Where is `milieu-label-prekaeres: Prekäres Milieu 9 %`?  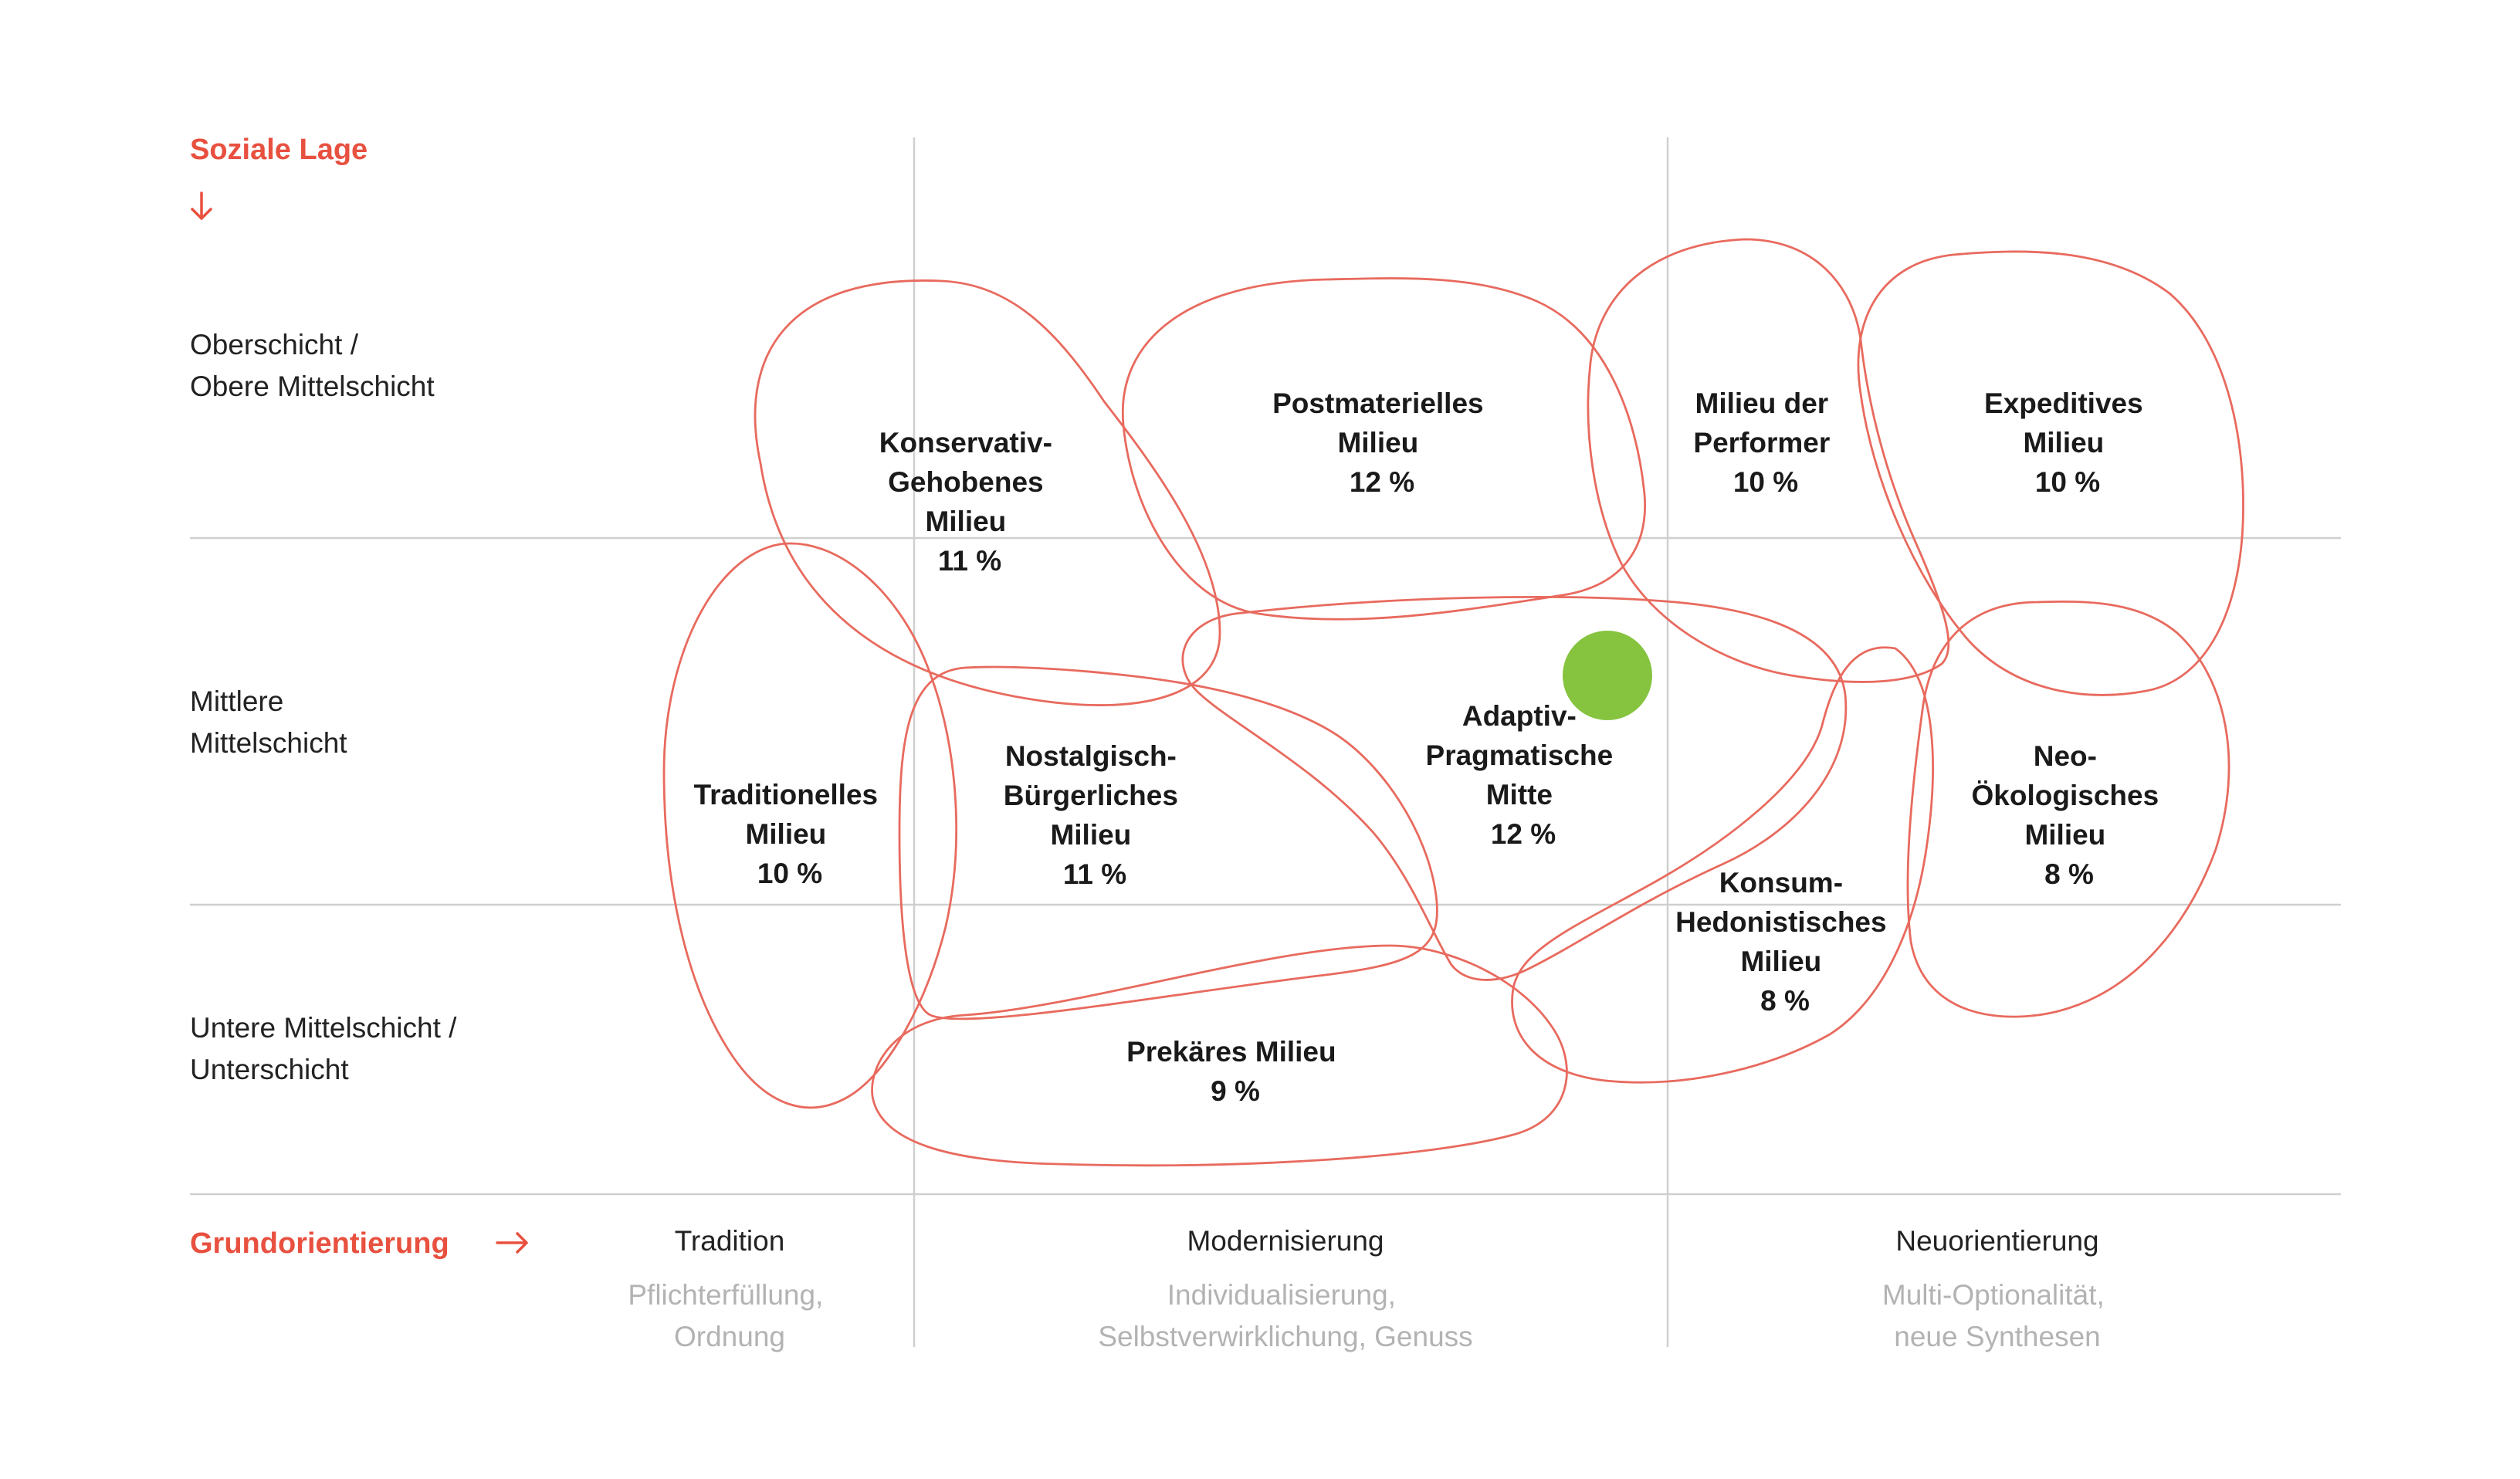
milieu-label-prekaeres: Prekäres Milieu 9 % is located at coordinates (1235, 1072).